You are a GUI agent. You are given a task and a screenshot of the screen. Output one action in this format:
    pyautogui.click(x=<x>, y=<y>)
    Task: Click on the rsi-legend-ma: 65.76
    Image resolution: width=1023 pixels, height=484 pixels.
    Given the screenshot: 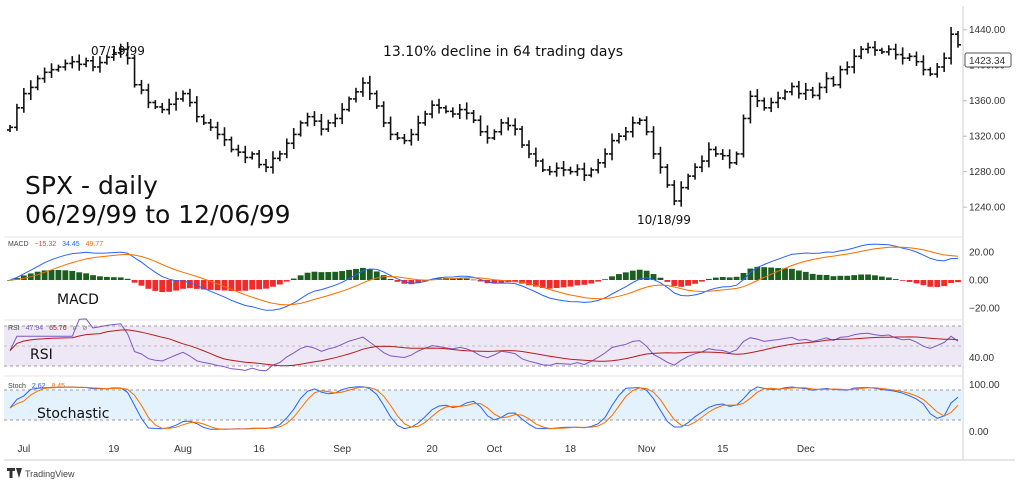 What is the action you would take?
    pyautogui.click(x=58, y=328)
    